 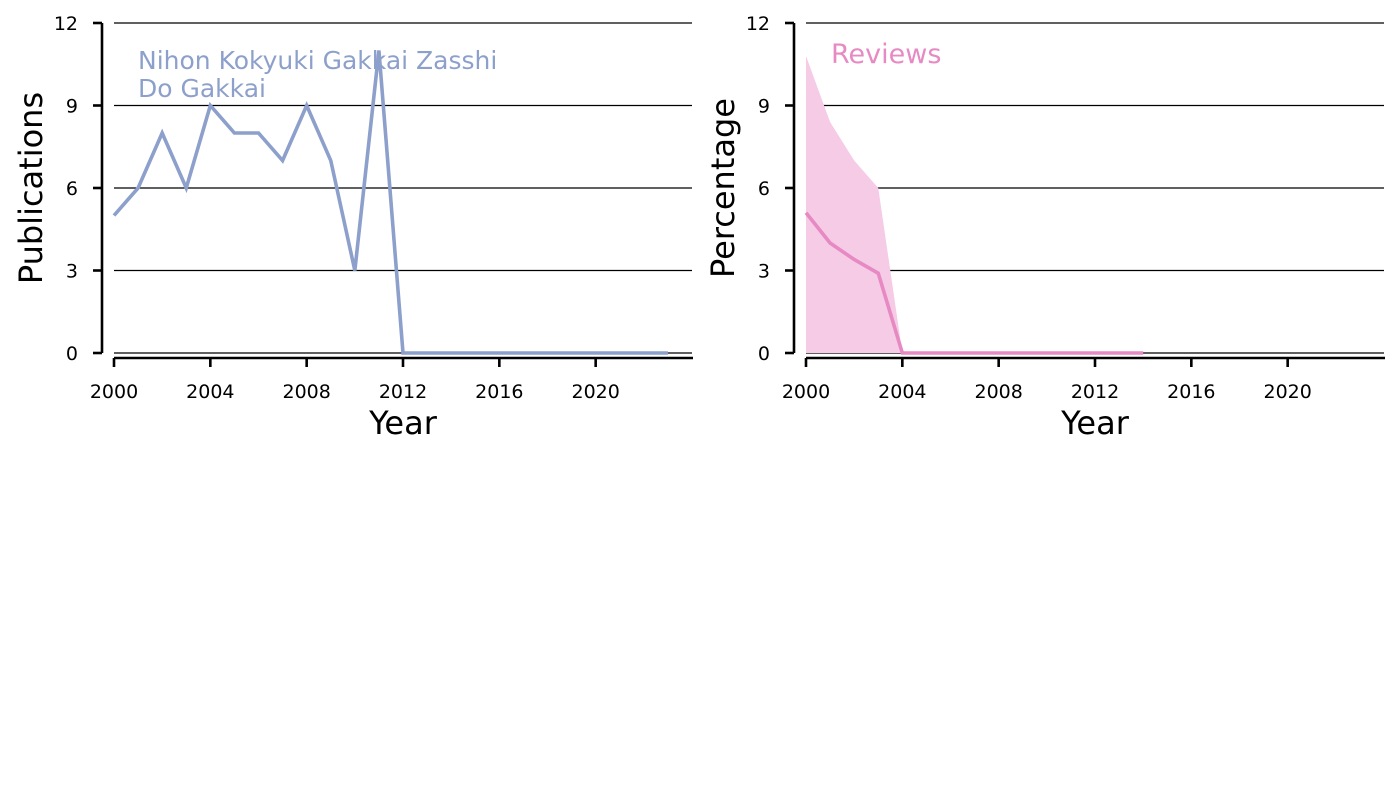 I want to click on y-axis-label: Publications, so click(x=31, y=188).